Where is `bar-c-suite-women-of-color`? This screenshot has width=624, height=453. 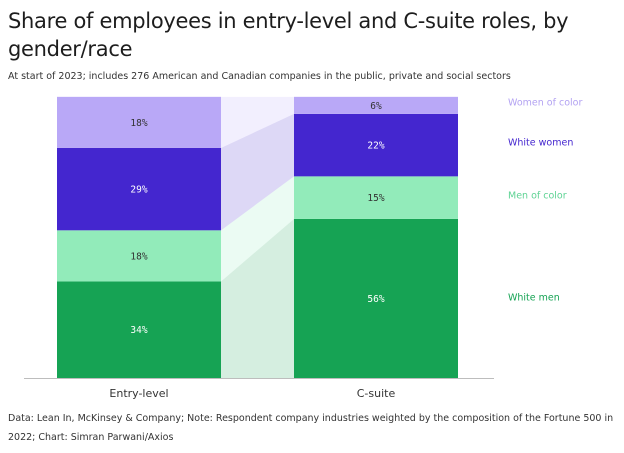
bar-c-suite-women-of-color is located at coordinates (376, 105).